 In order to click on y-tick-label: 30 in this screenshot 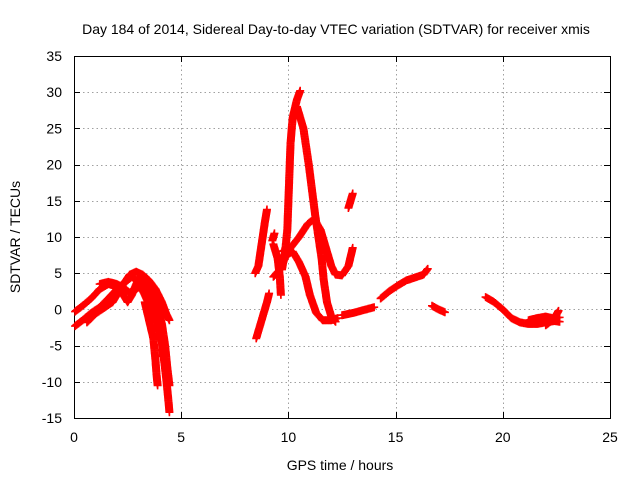, I will do `click(54, 92)`.